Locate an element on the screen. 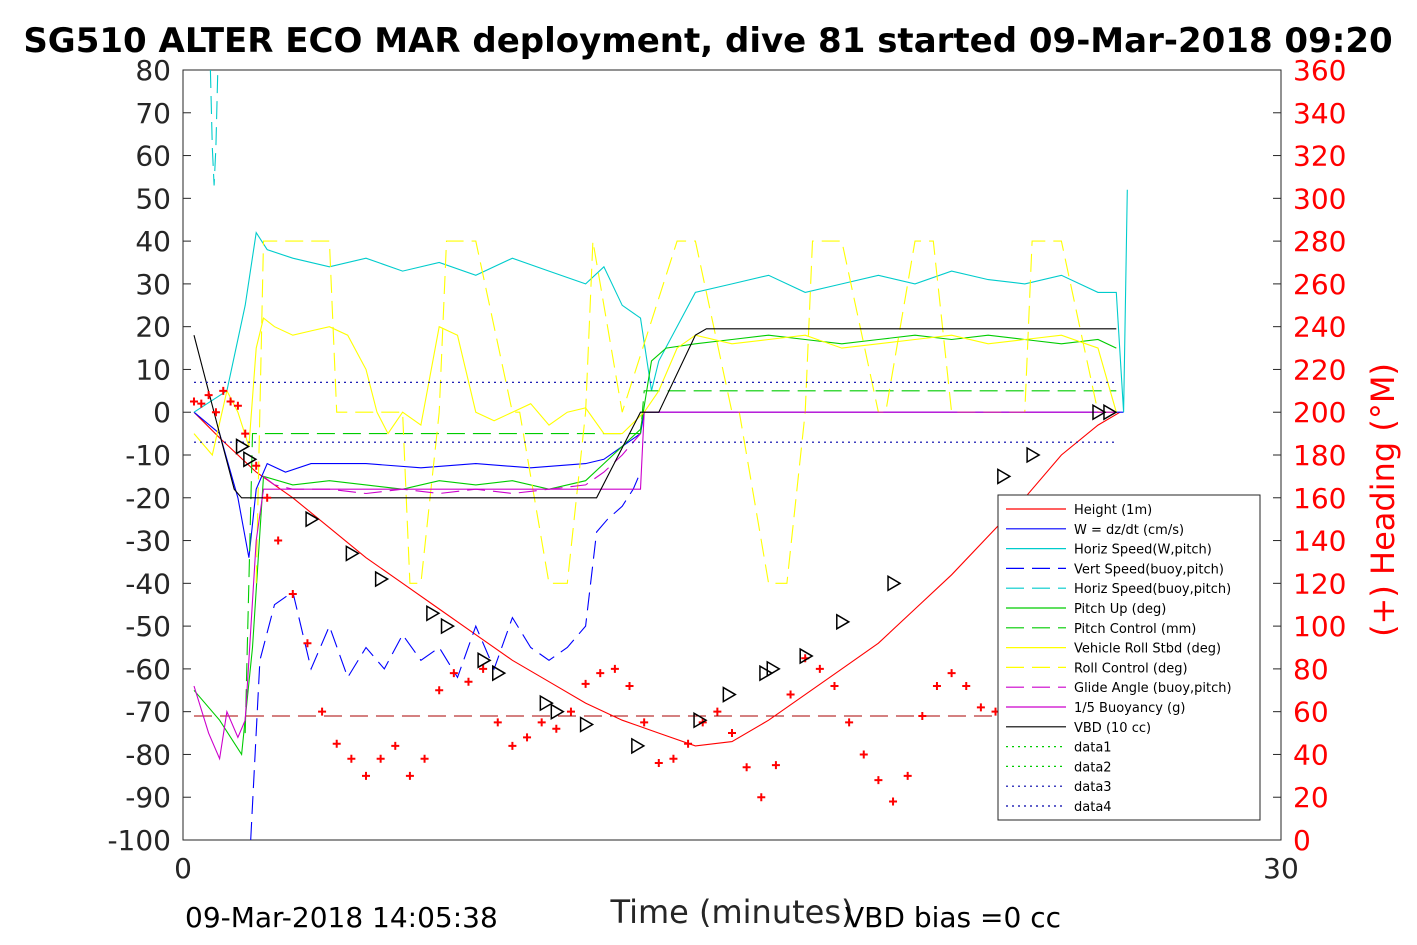 The image size is (1417, 945). left-tick-label: 0 is located at coordinates (162, 412).